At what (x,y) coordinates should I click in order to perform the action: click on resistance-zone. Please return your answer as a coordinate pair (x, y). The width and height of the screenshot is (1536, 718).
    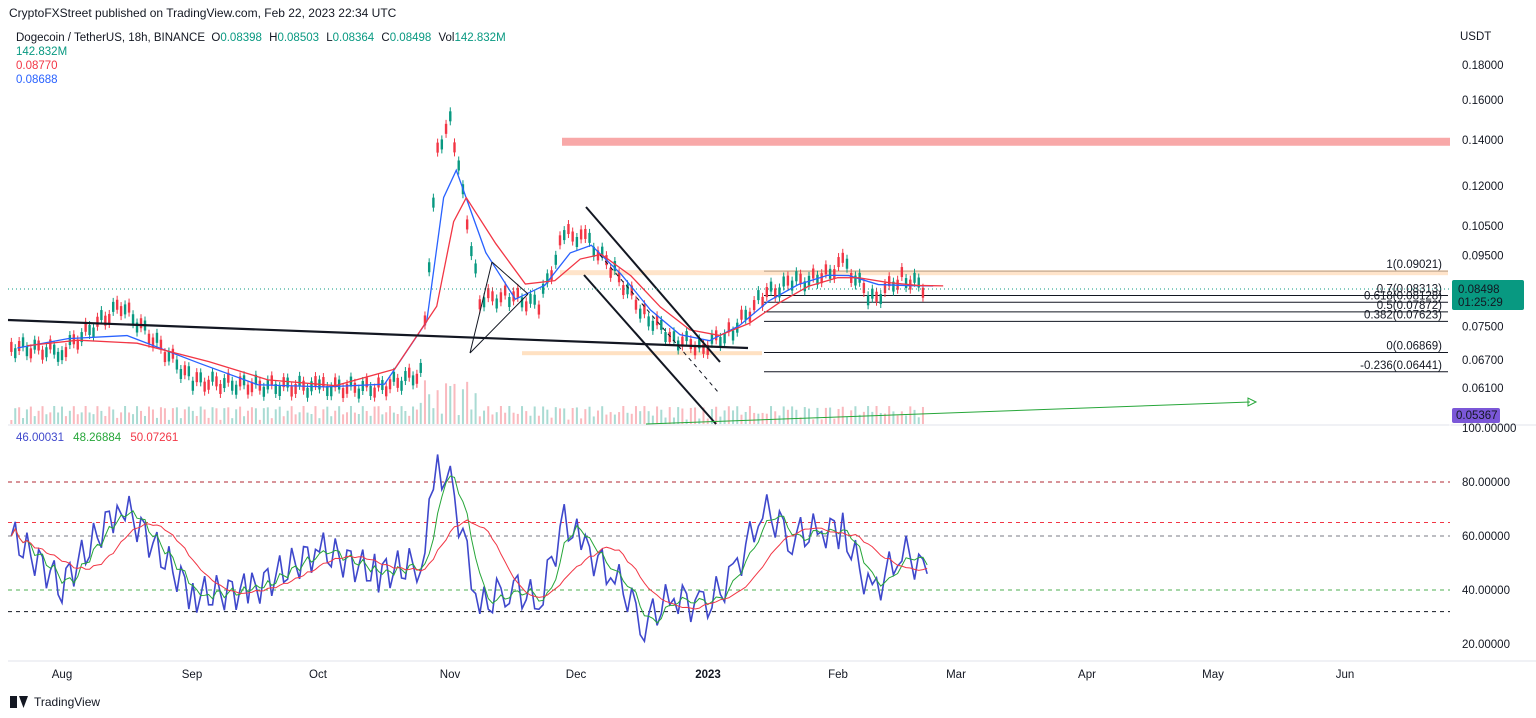
    Looking at the image, I should click on (1006, 141).